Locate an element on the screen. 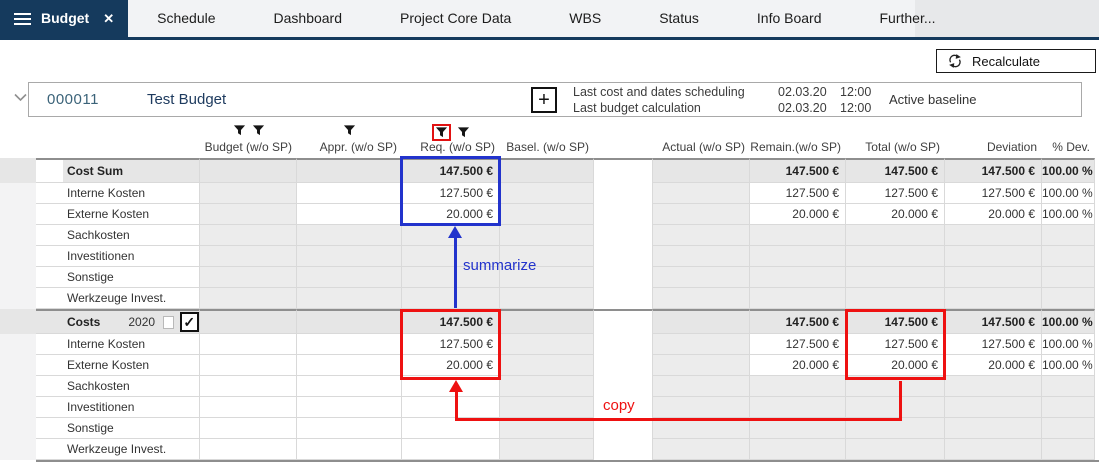  close-icon: ✕ is located at coordinates (109, 18).